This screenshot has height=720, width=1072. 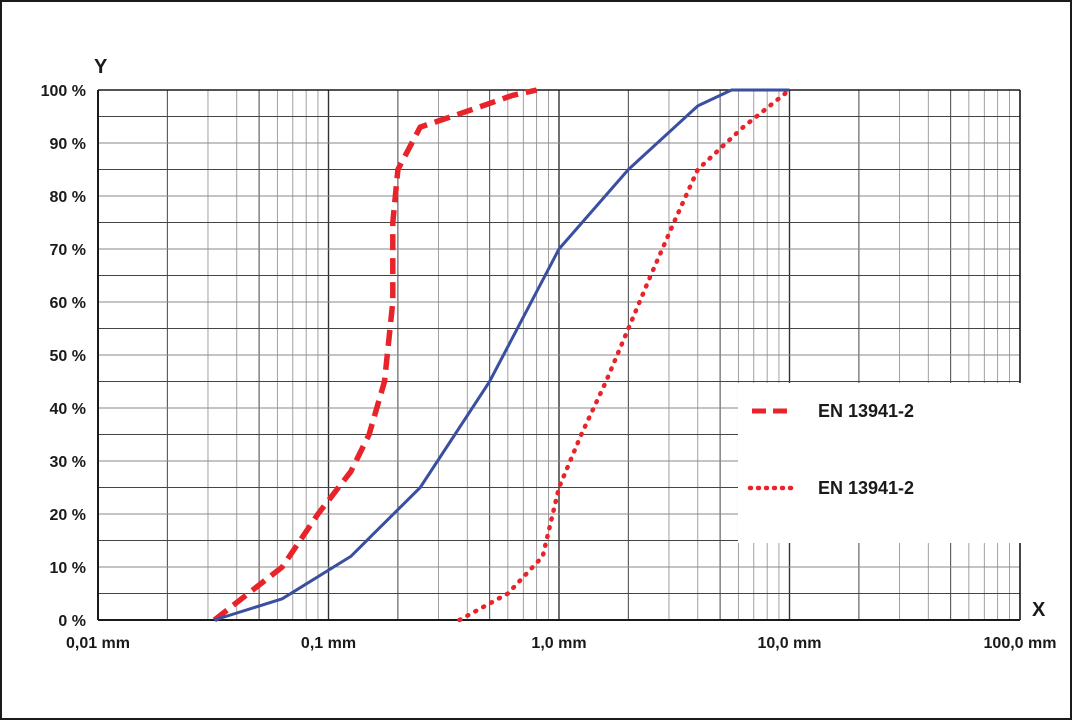 What do you see at coordinates (68, 250) in the screenshot?
I see `y-tick-label: 70 %` at bounding box center [68, 250].